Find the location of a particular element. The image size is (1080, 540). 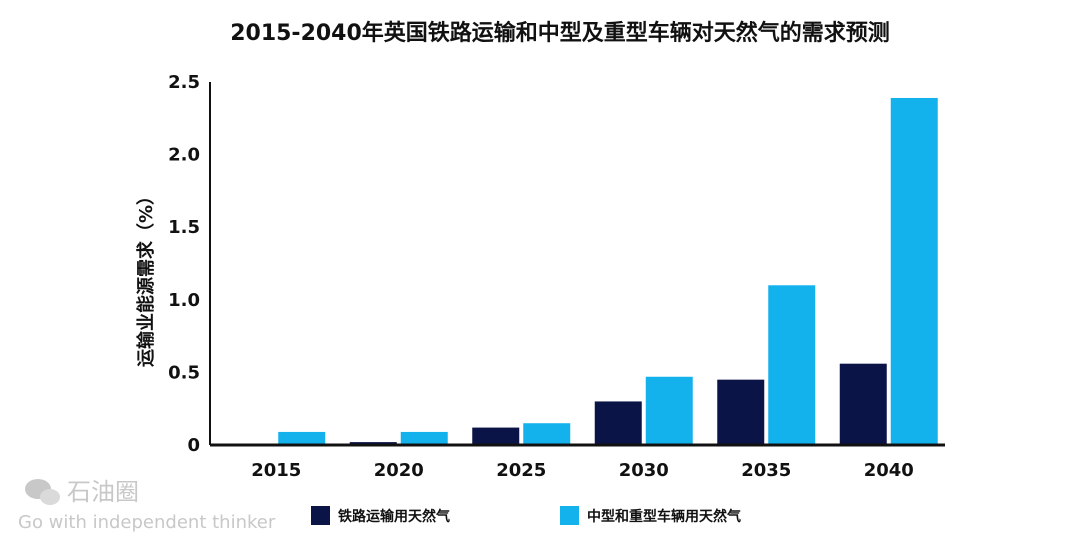

legend: 铁路运输用天然气 中型和重型车辆用天然气 is located at coordinates (526, 515).